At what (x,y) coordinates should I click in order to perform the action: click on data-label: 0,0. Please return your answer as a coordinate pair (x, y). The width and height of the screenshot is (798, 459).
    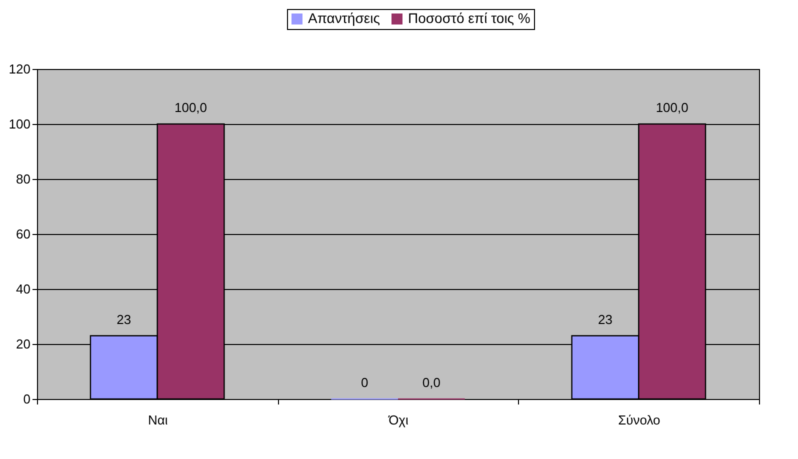
    Looking at the image, I should click on (431, 382).